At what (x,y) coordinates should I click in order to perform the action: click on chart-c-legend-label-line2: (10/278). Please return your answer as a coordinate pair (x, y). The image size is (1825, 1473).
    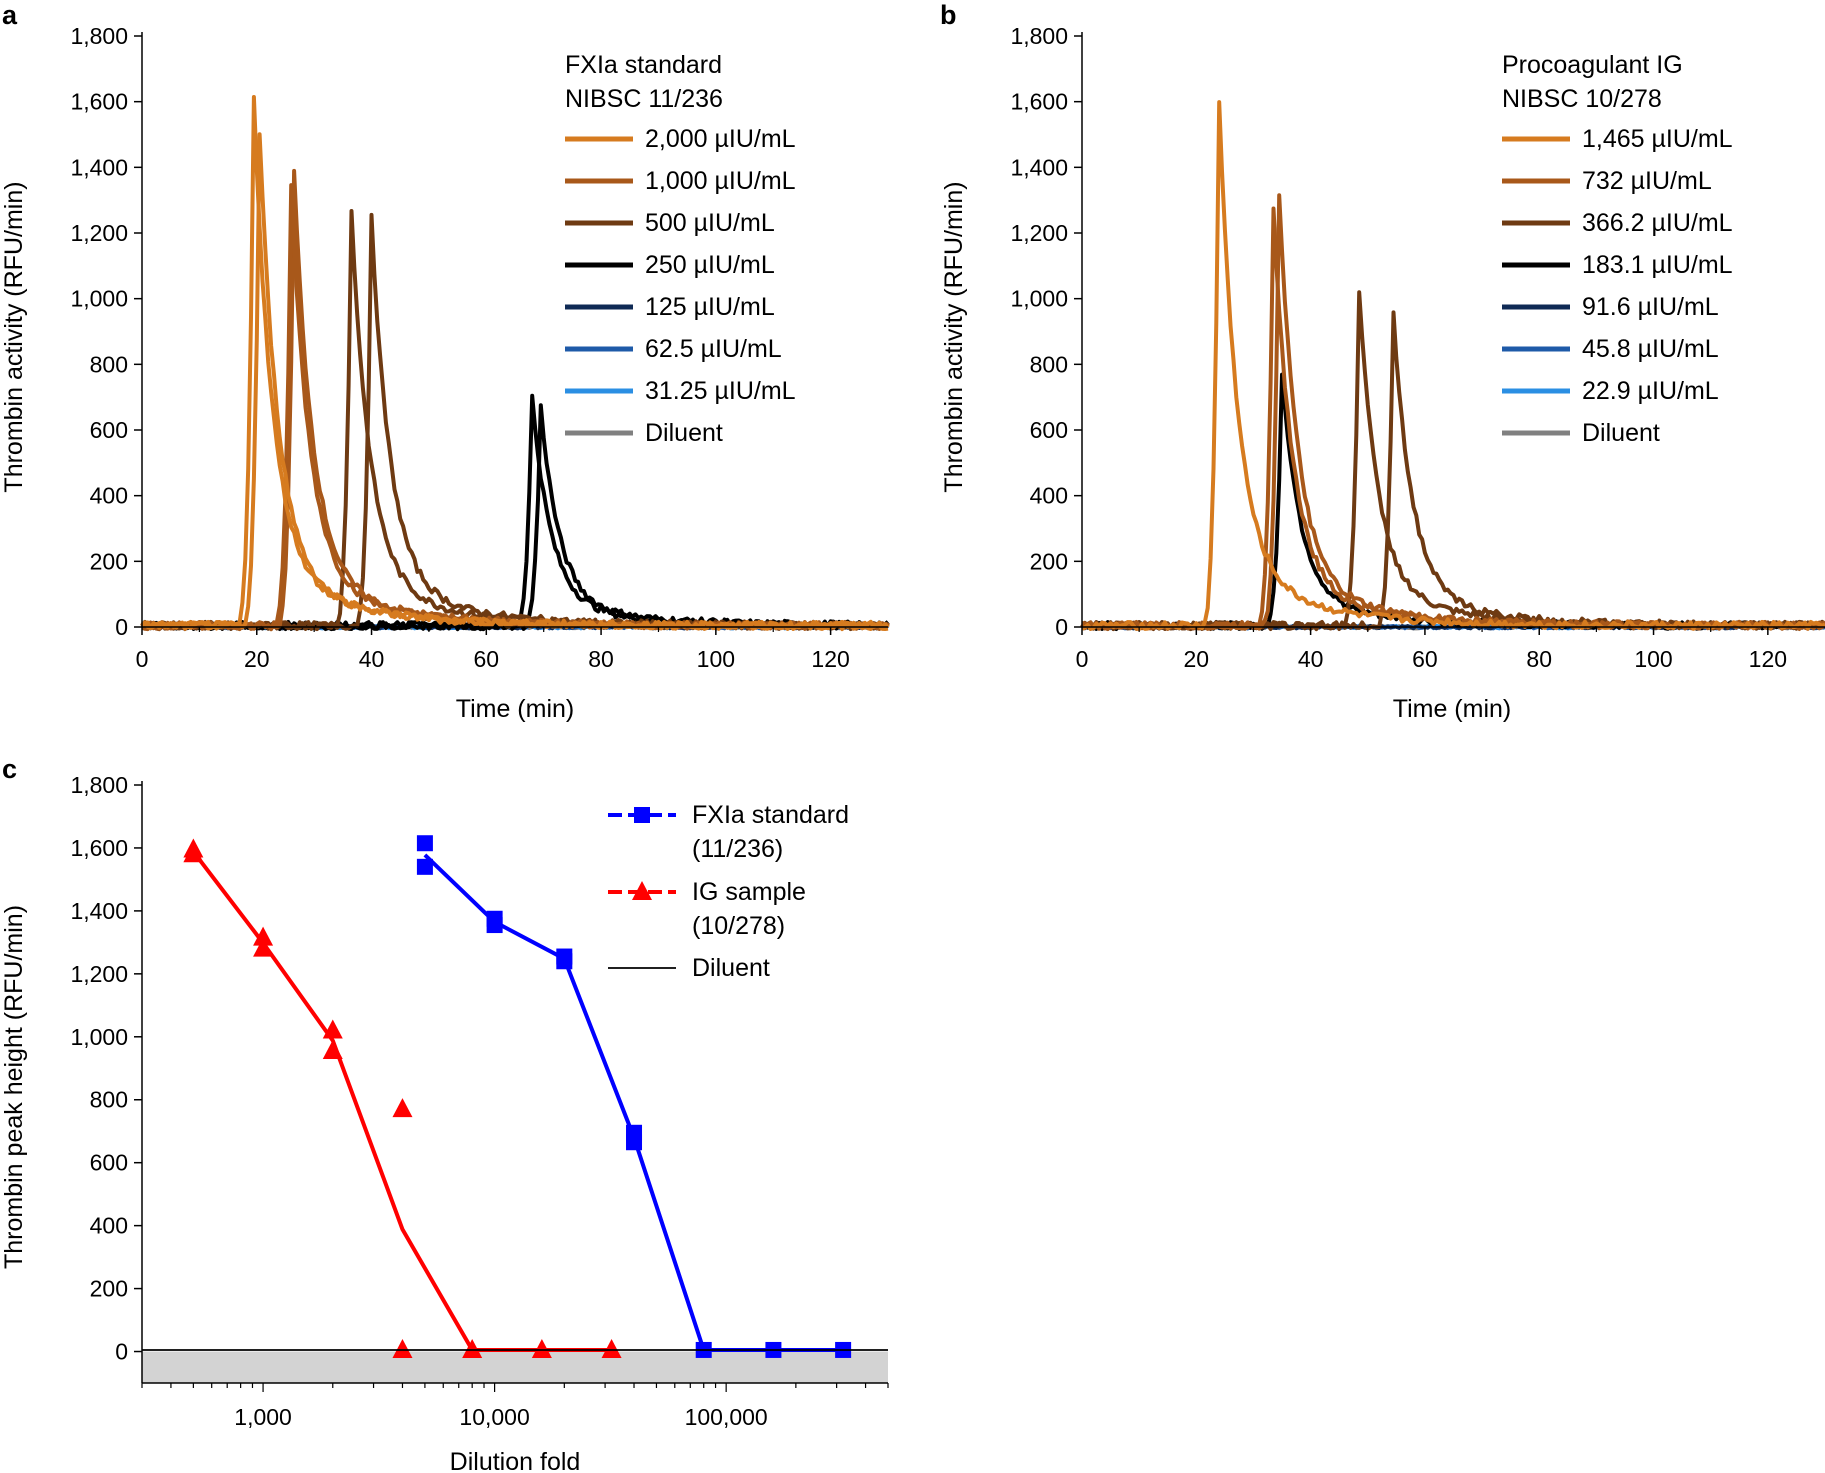
    Looking at the image, I should click on (738, 926).